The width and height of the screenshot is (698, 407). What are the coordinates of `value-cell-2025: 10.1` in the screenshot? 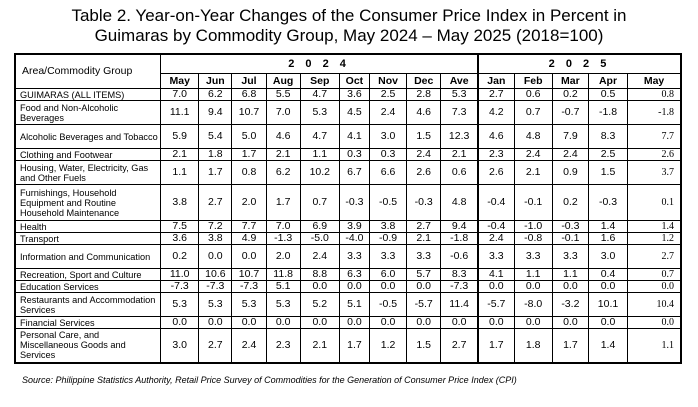 It's located at (607, 304).